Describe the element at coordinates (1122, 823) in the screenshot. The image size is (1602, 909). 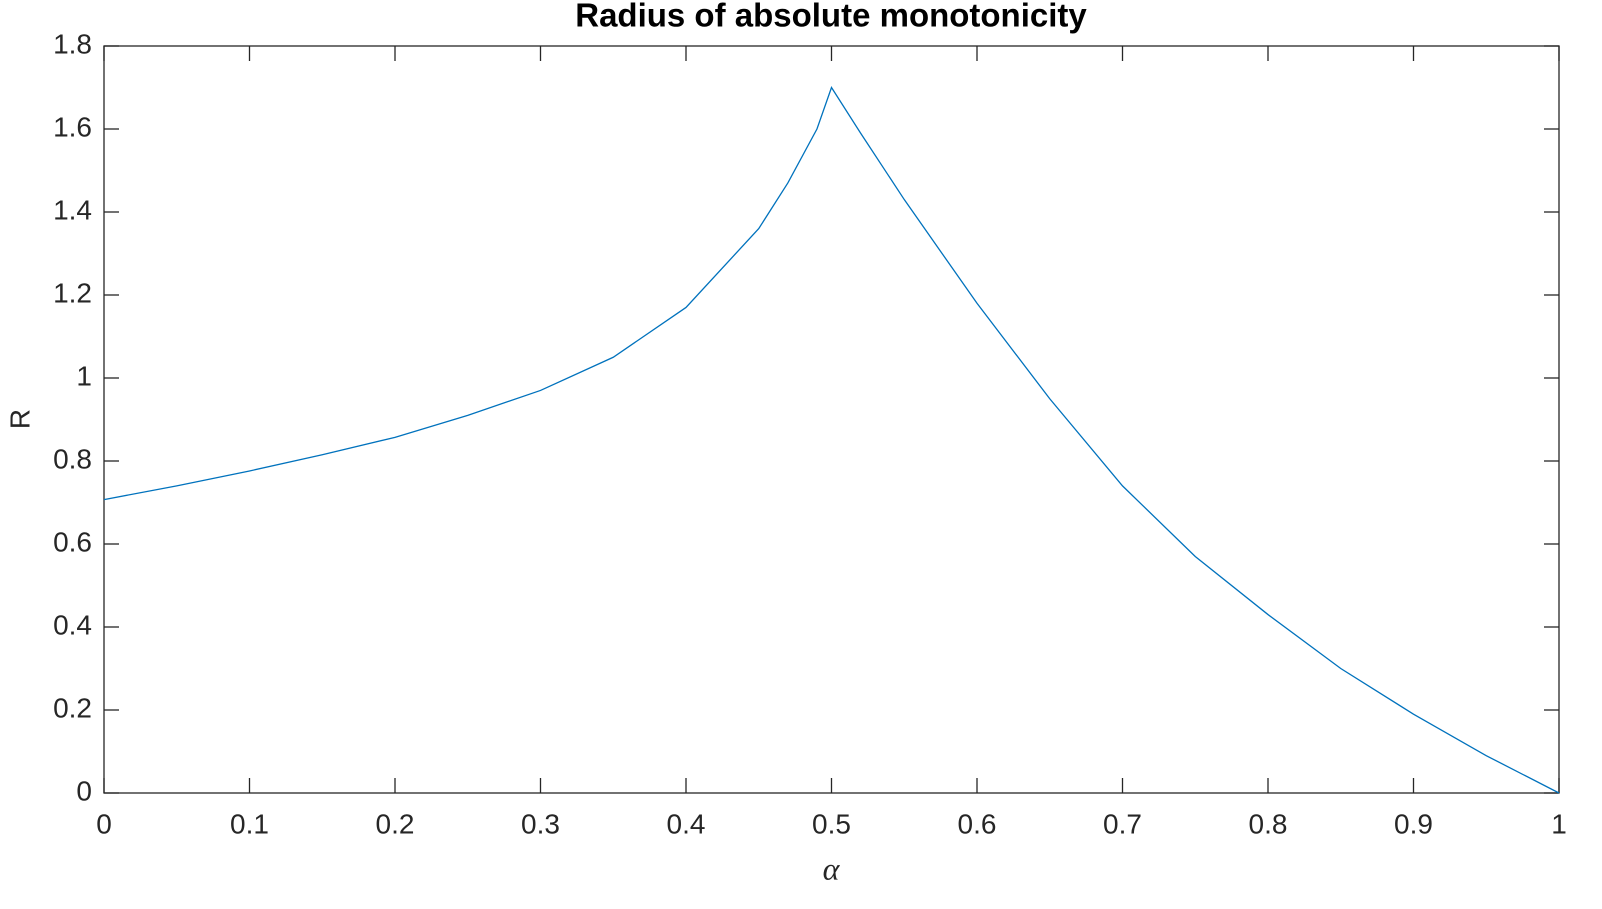
I see `x-tick-label: 0.7` at that location.